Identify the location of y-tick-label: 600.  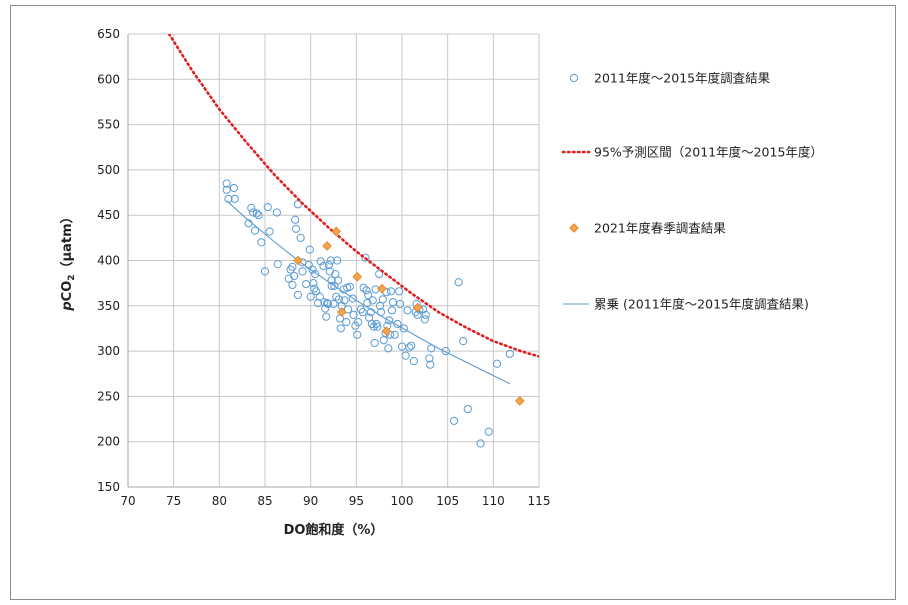
(108, 79).